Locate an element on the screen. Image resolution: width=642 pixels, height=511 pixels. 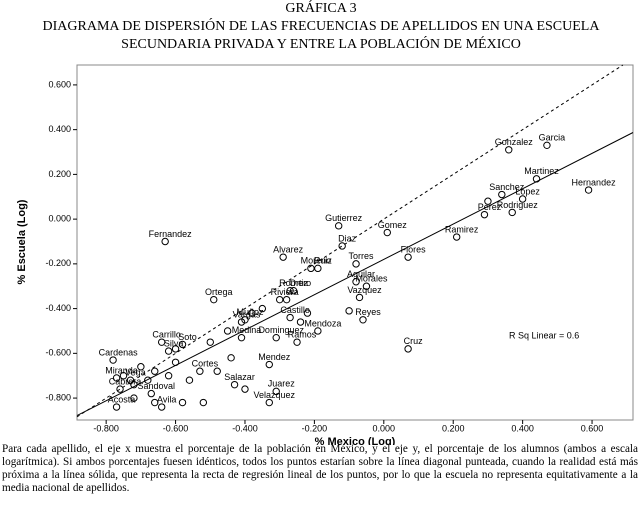
point-label: Medina is located at coordinates (247, 330).